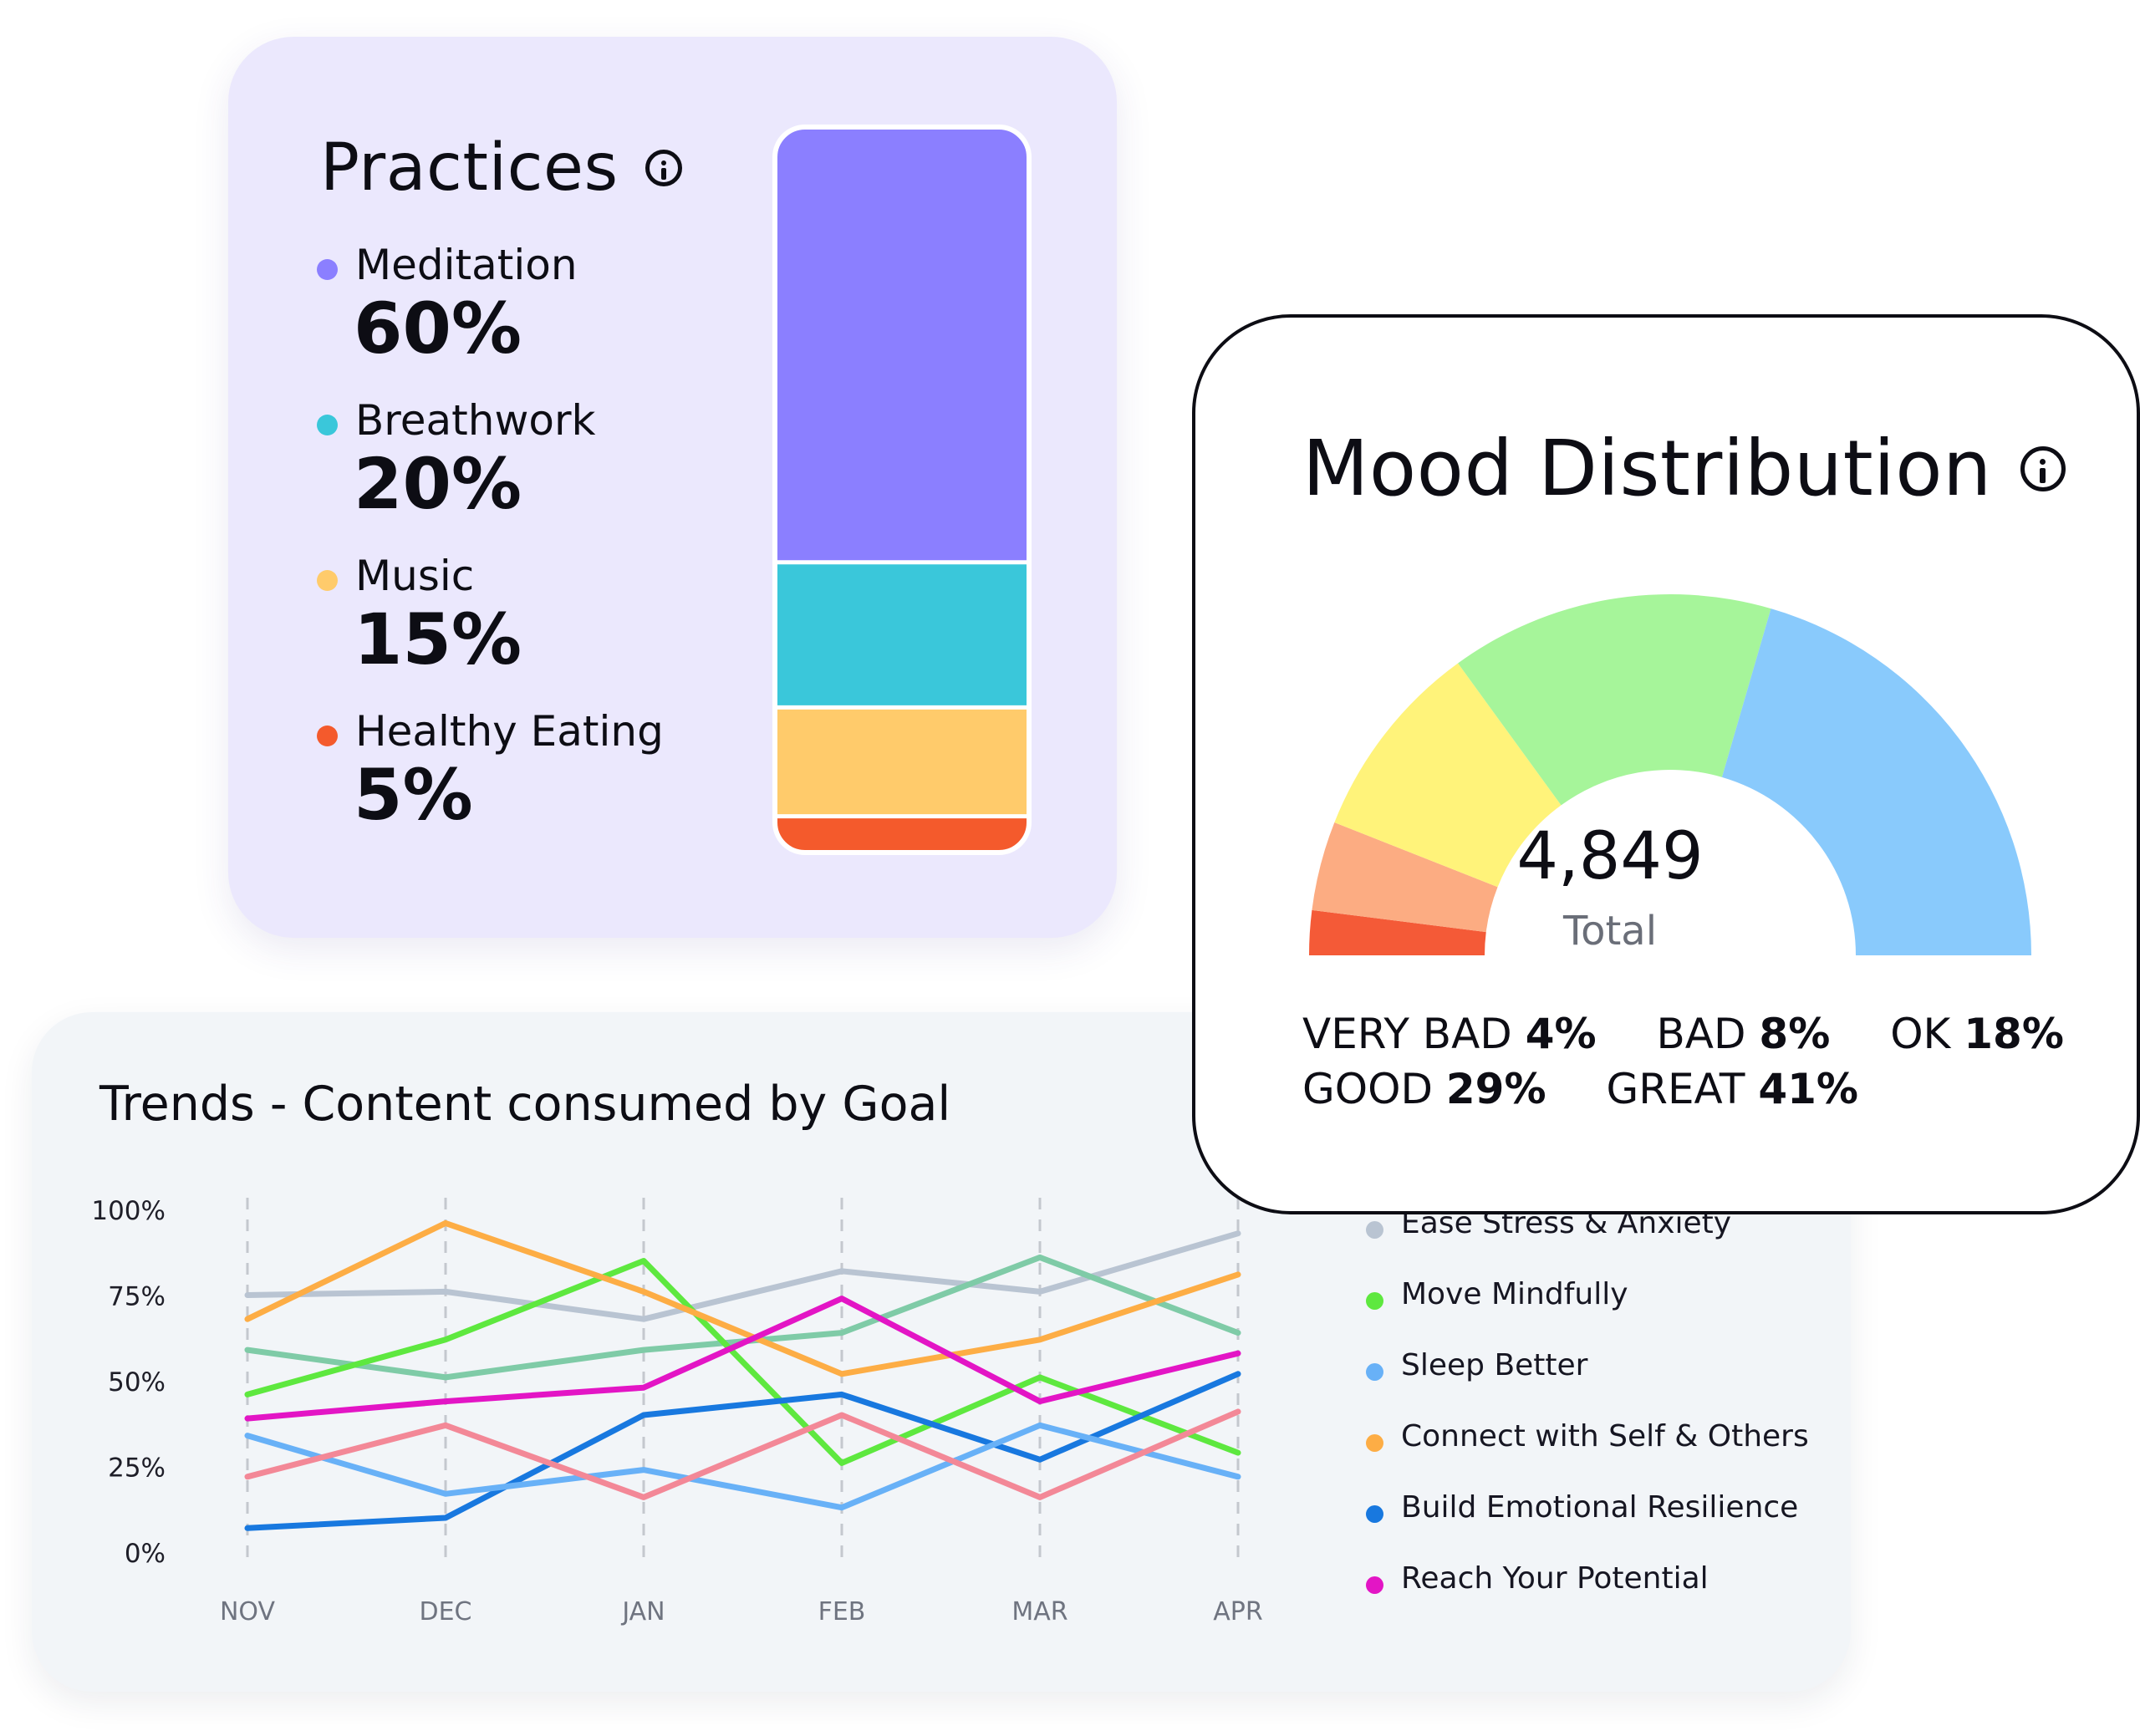  What do you see at coordinates (902, 635) in the screenshot?
I see `bar-segment-breathwork` at bounding box center [902, 635].